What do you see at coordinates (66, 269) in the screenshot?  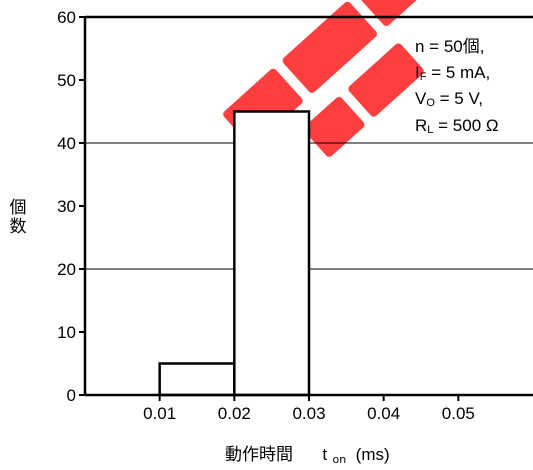 I see `y-tick-label-20: 20` at bounding box center [66, 269].